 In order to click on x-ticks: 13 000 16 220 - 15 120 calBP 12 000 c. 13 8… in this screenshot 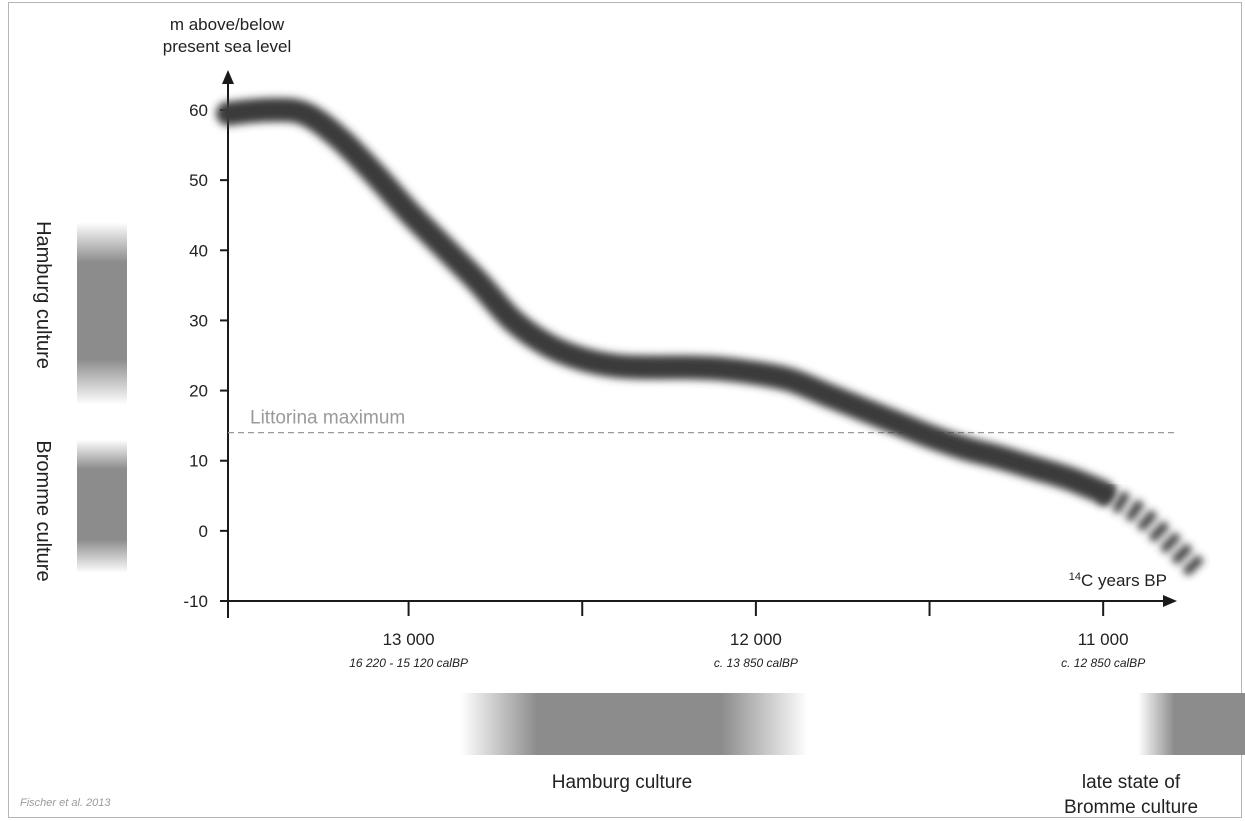, I will do `click(686, 635)`.